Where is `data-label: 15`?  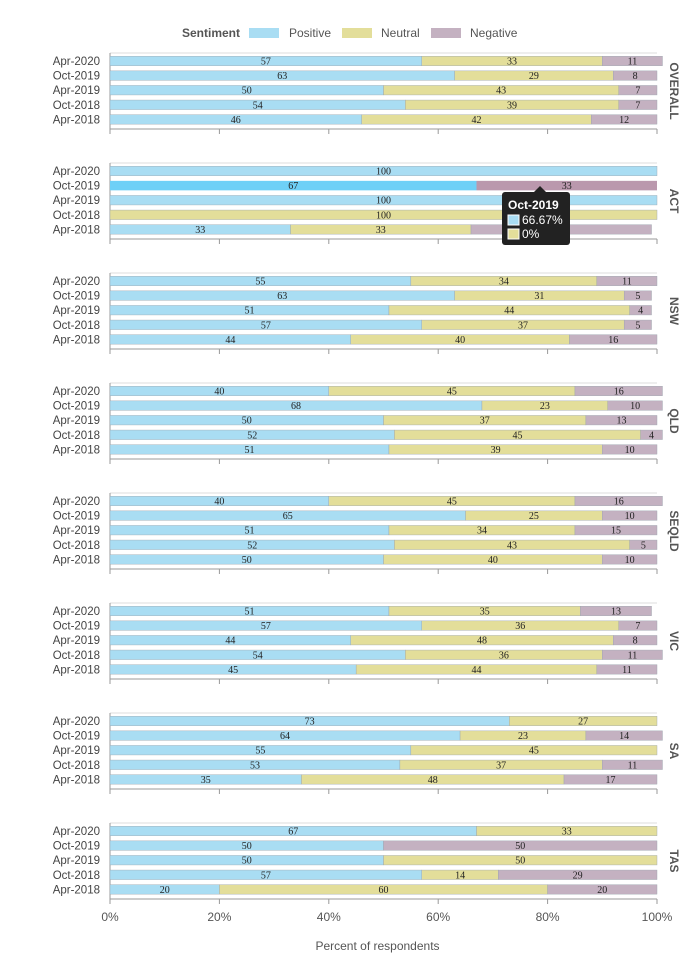
data-label: 15 is located at coordinates (616, 531).